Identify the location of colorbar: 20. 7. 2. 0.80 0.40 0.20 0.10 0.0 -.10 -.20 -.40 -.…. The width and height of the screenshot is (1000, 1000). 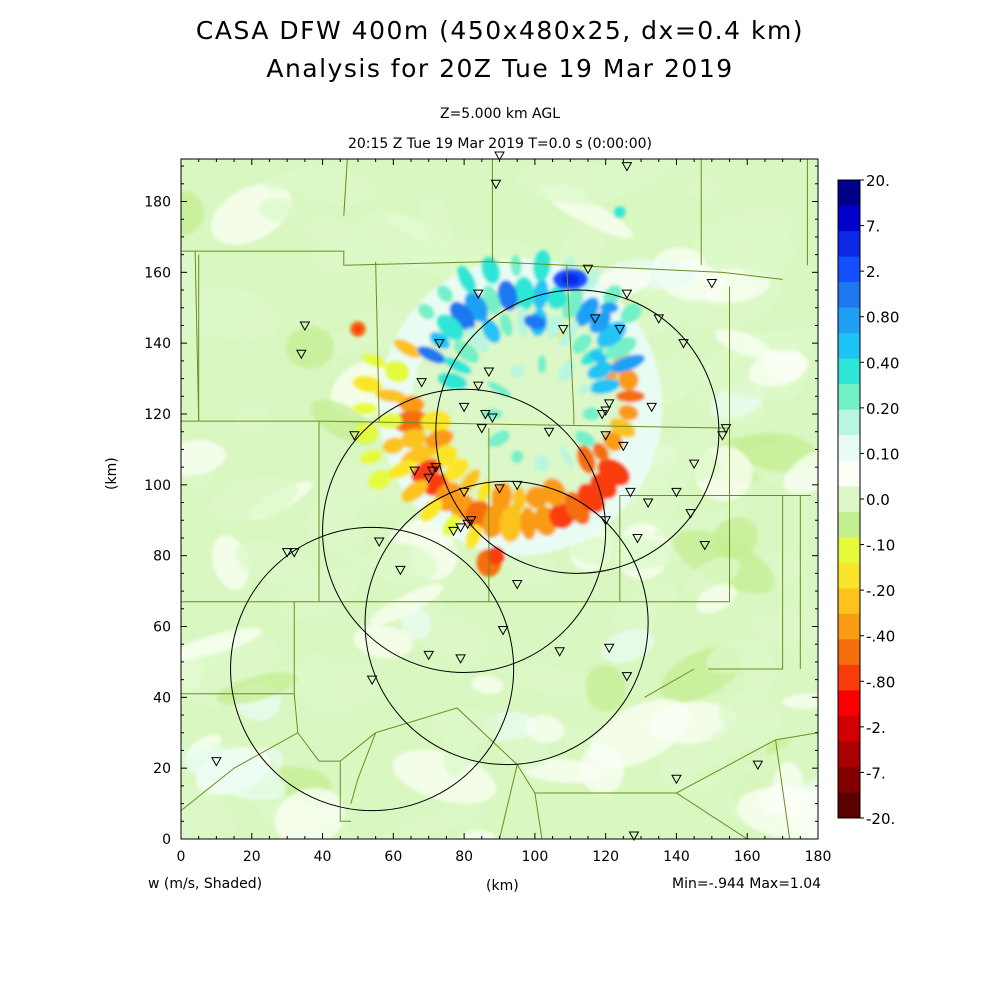
(868, 500).